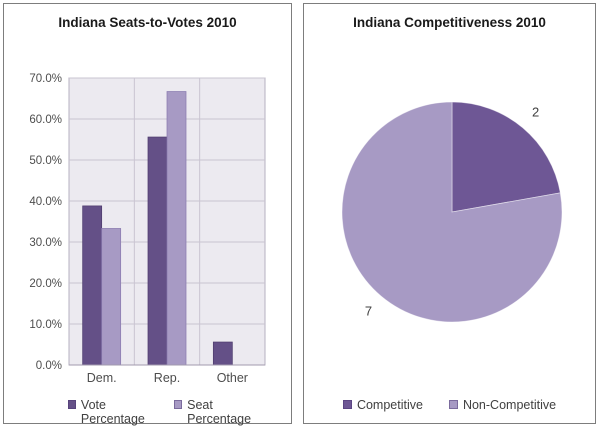  Describe the element at coordinates (45, 243) in the screenshot. I see `y-tick-label: 30.0%` at that location.